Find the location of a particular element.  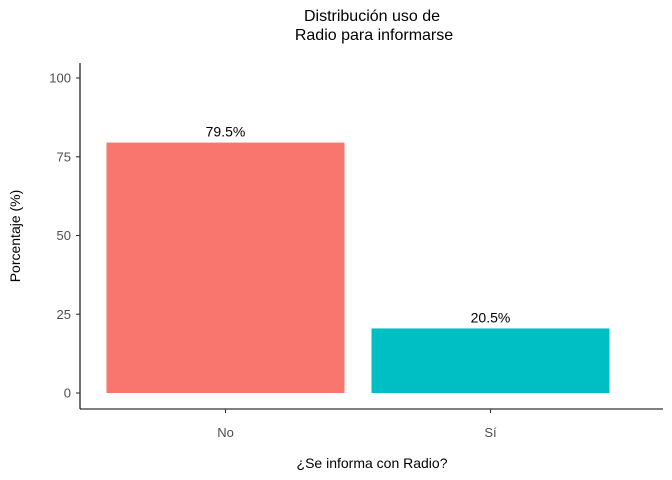

data-label-2: 20.5% is located at coordinates (491, 317).